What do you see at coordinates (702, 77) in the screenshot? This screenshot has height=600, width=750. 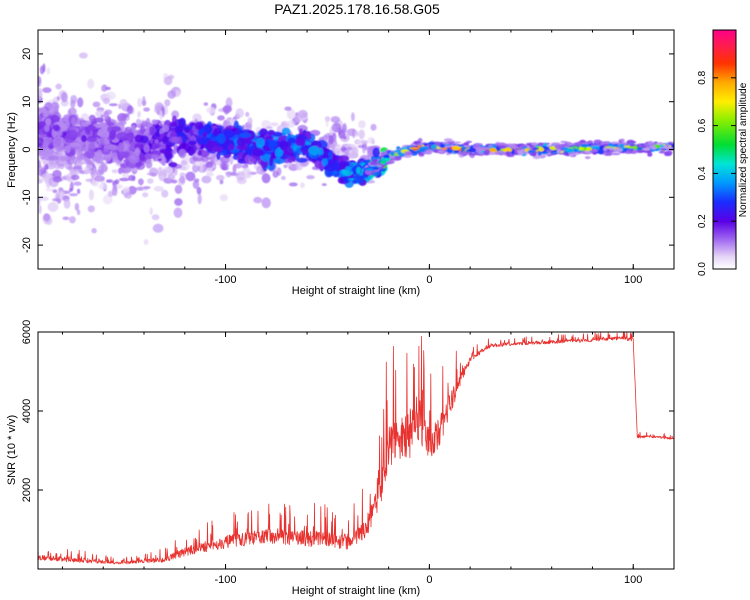 I see `colorbar-tick-label: 0.8` at bounding box center [702, 77].